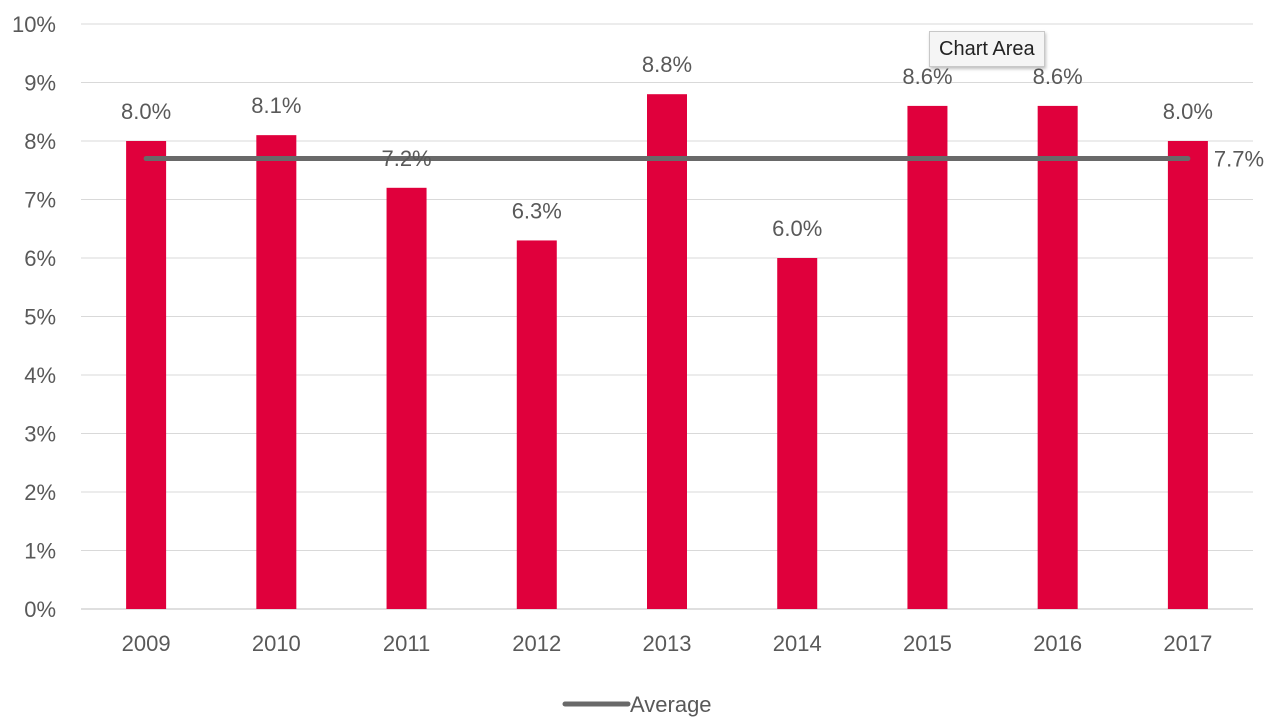  What do you see at coordinates (40, 200) in the screenshot?
I see `y-tick-label: 7%` at bounding box center [40, 200].